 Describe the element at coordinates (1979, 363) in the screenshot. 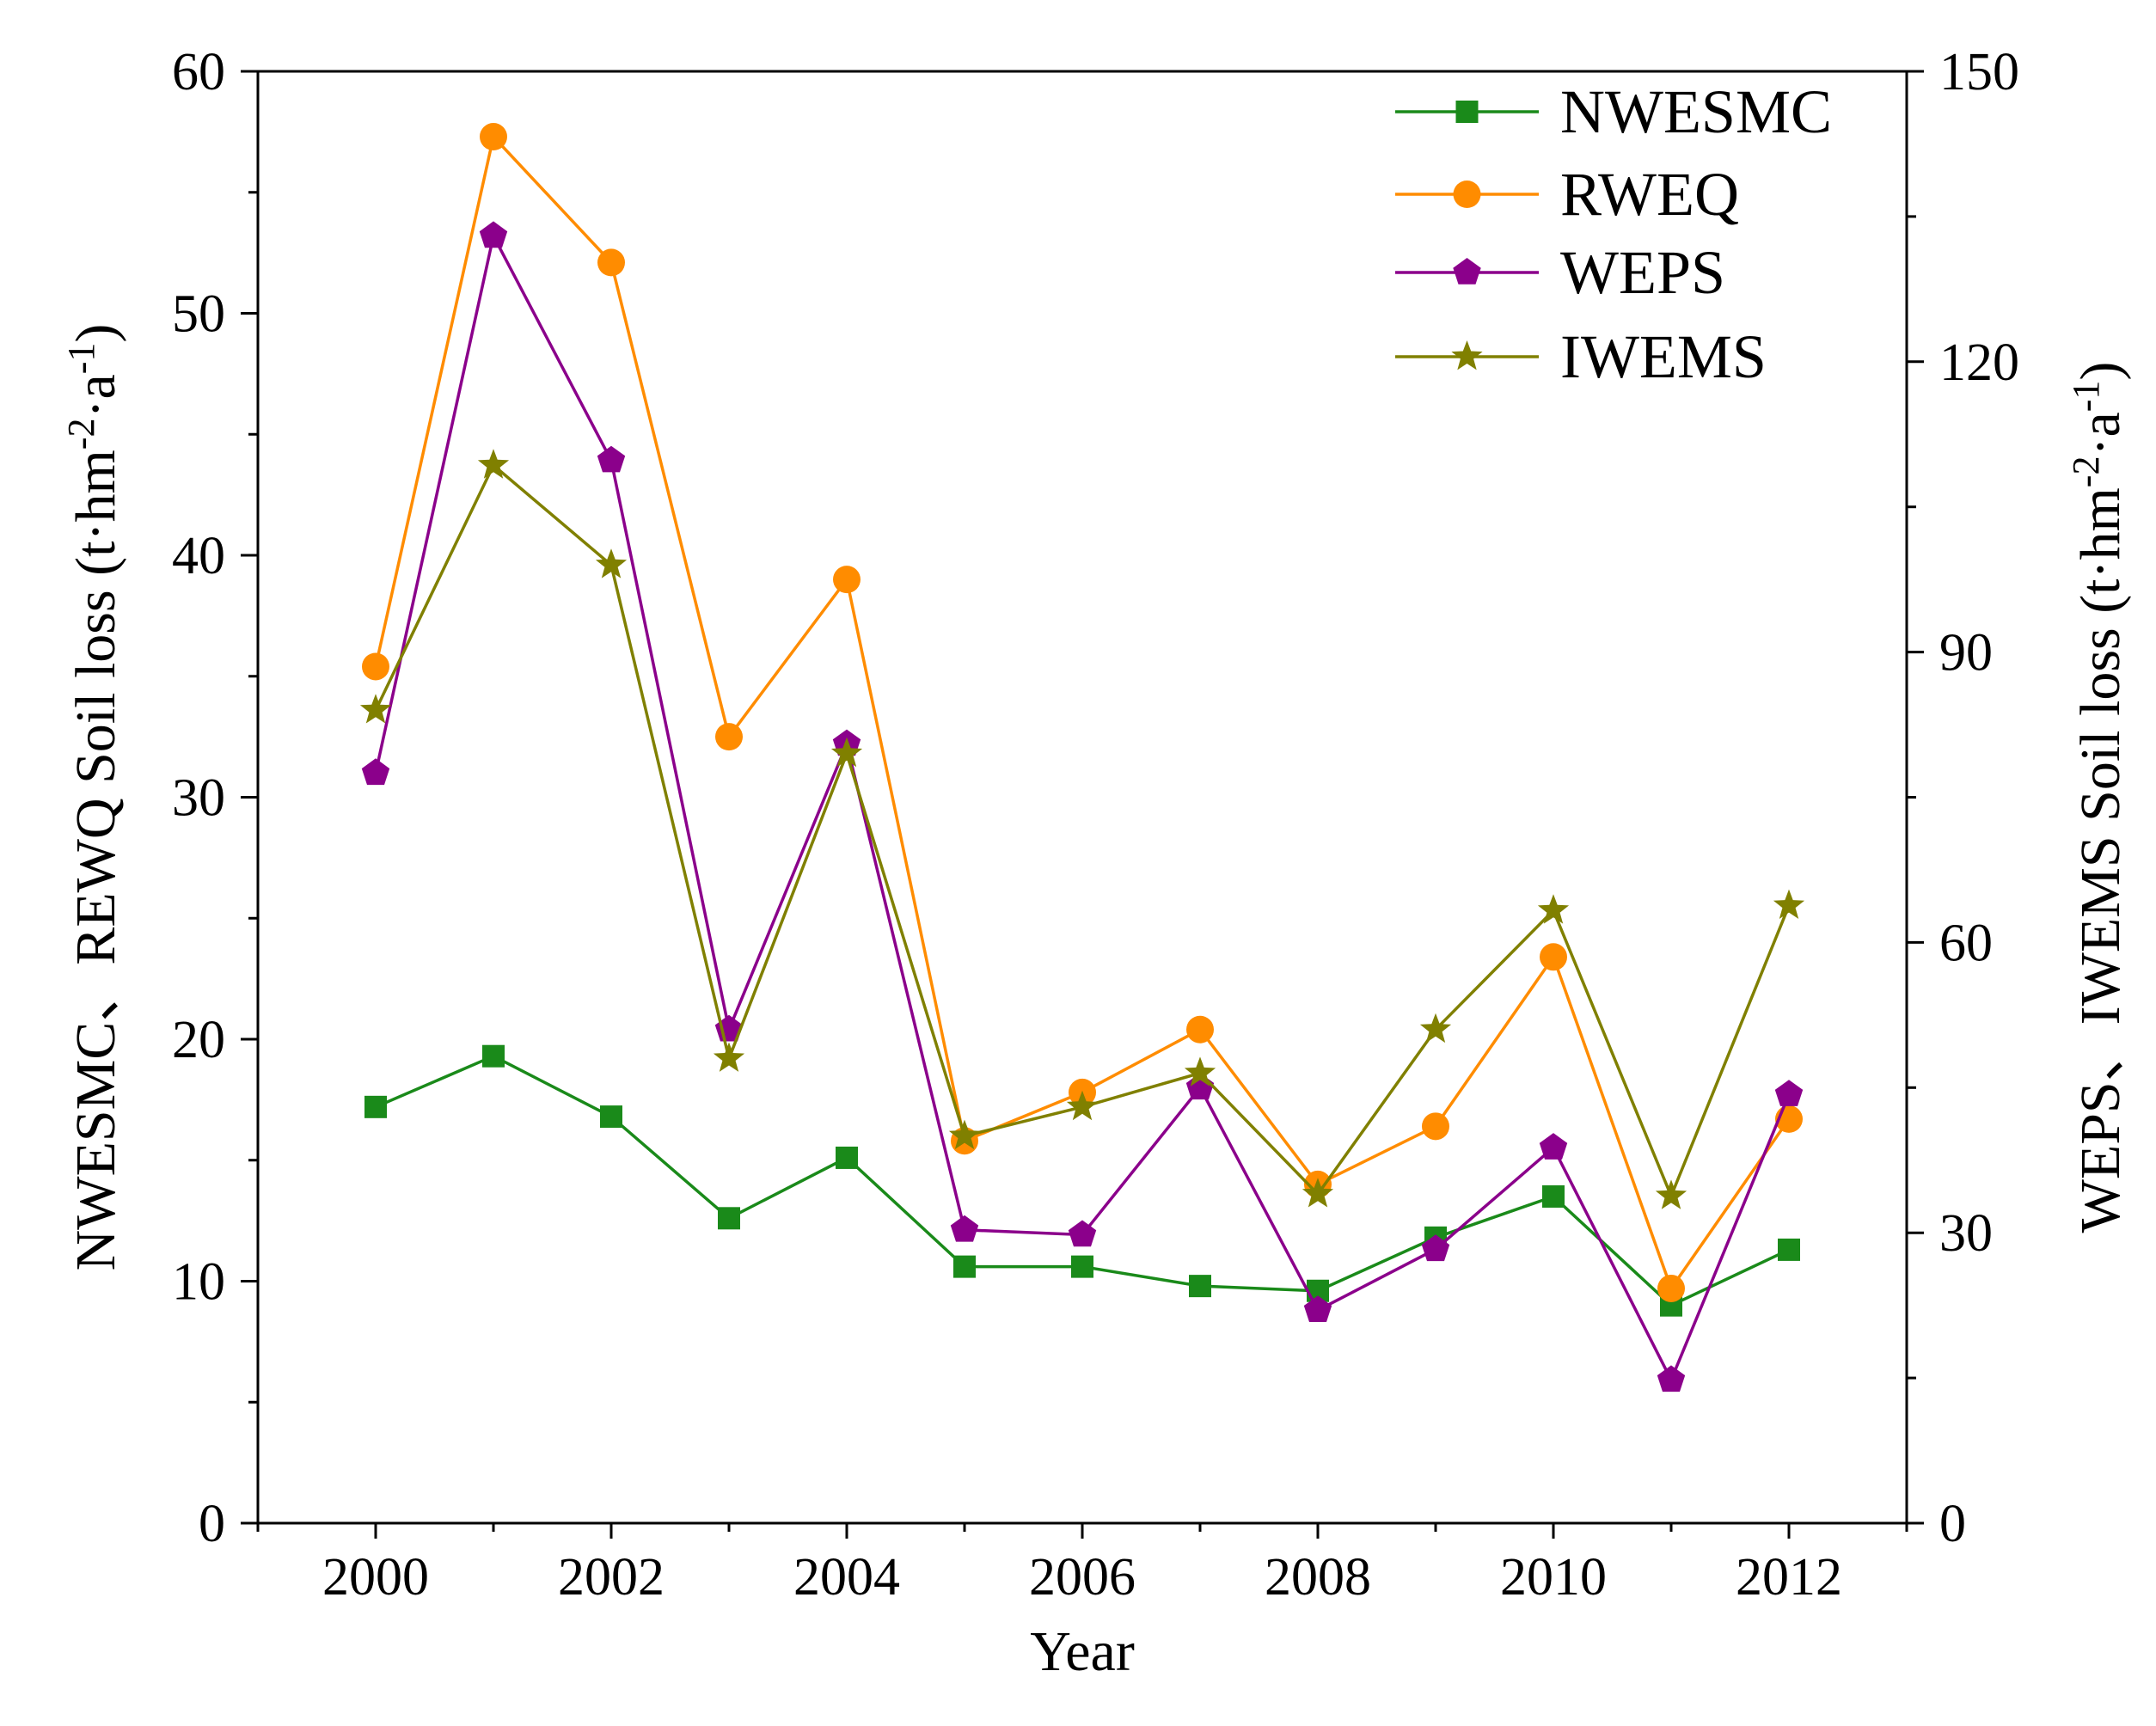

I see `y-right-tick-label: 120` at that location.